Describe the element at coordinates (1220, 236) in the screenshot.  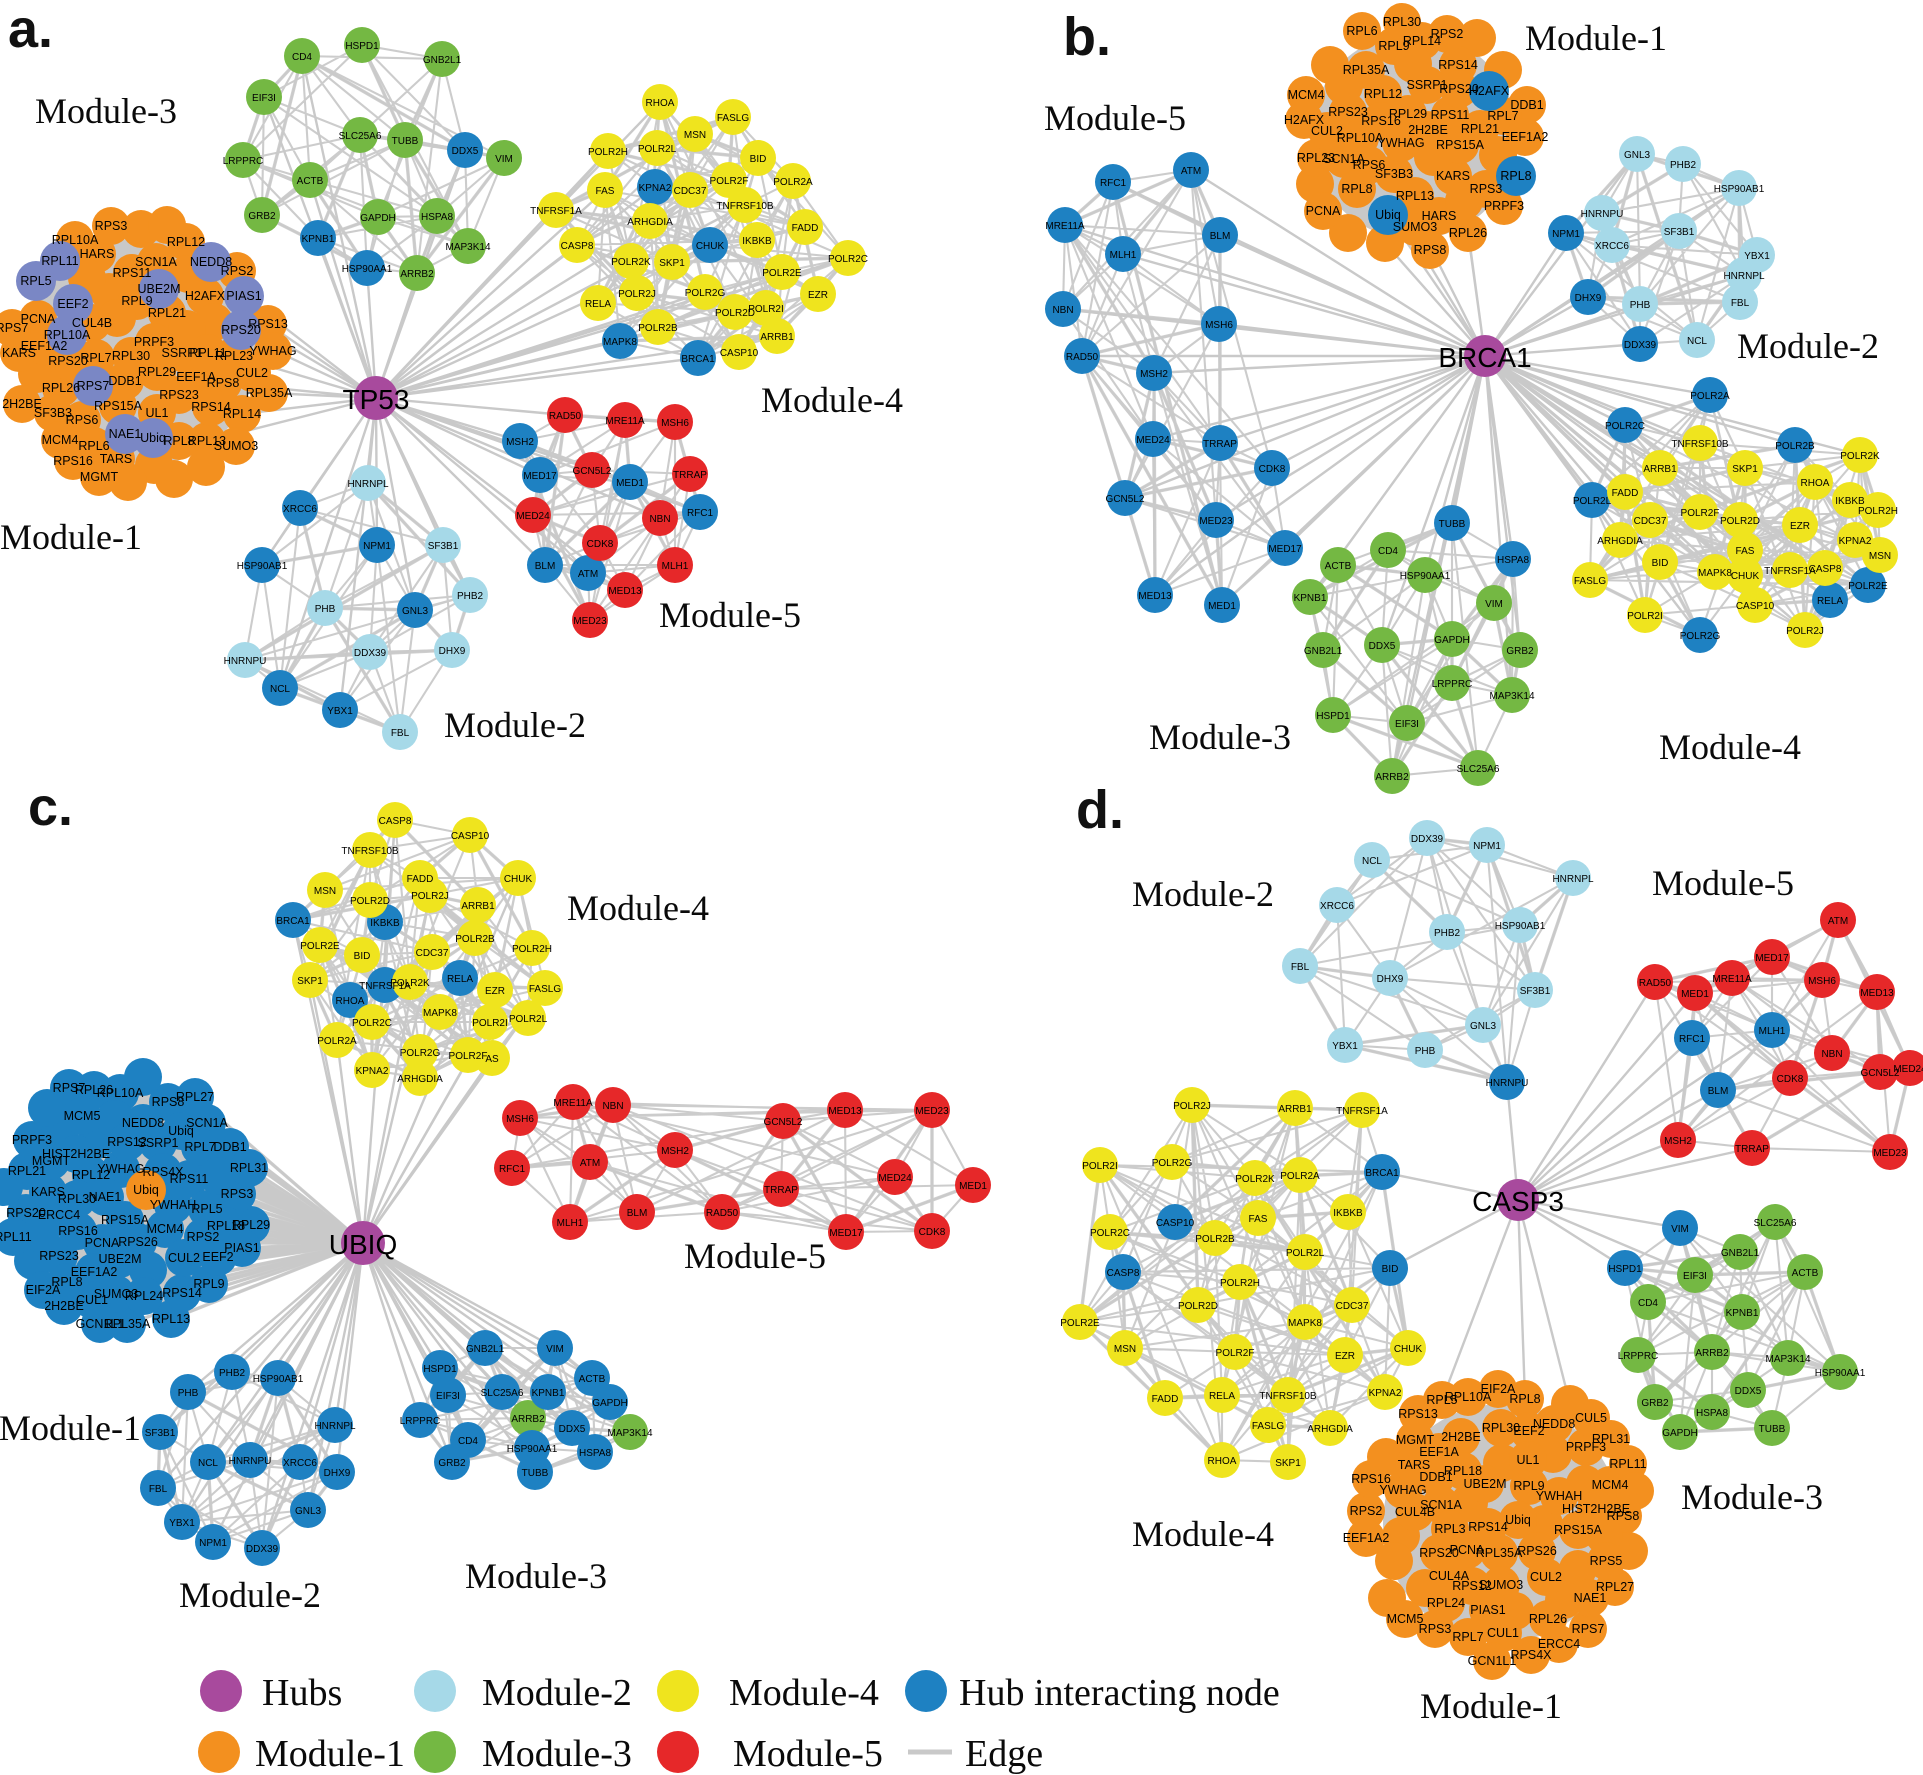
I see `svg-text: BLM` at that location.